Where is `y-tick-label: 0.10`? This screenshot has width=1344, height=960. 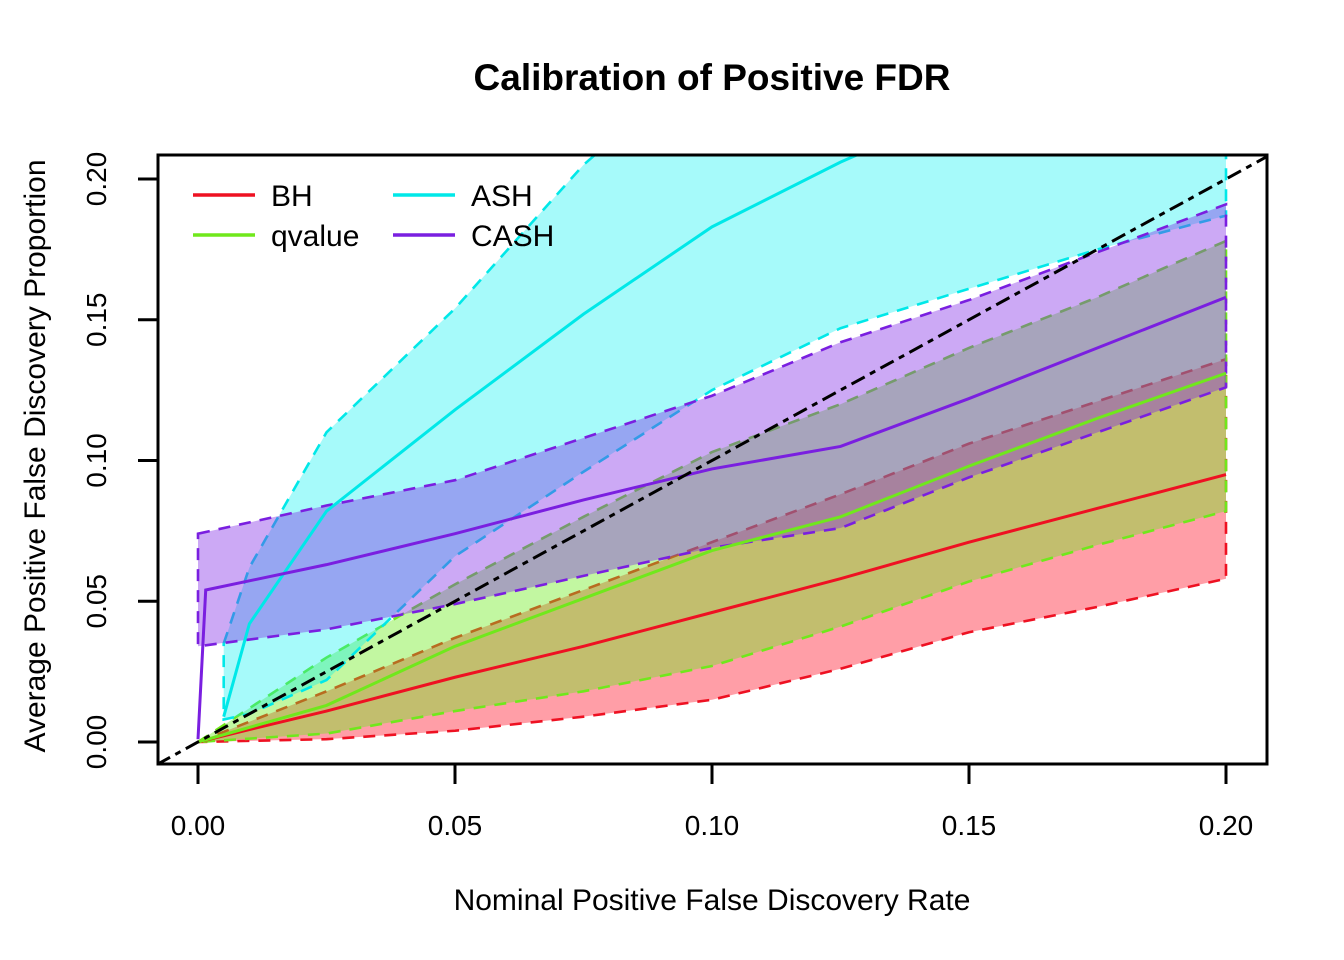
y-tick-label: 0.10 is located at coordinates (96, 460).